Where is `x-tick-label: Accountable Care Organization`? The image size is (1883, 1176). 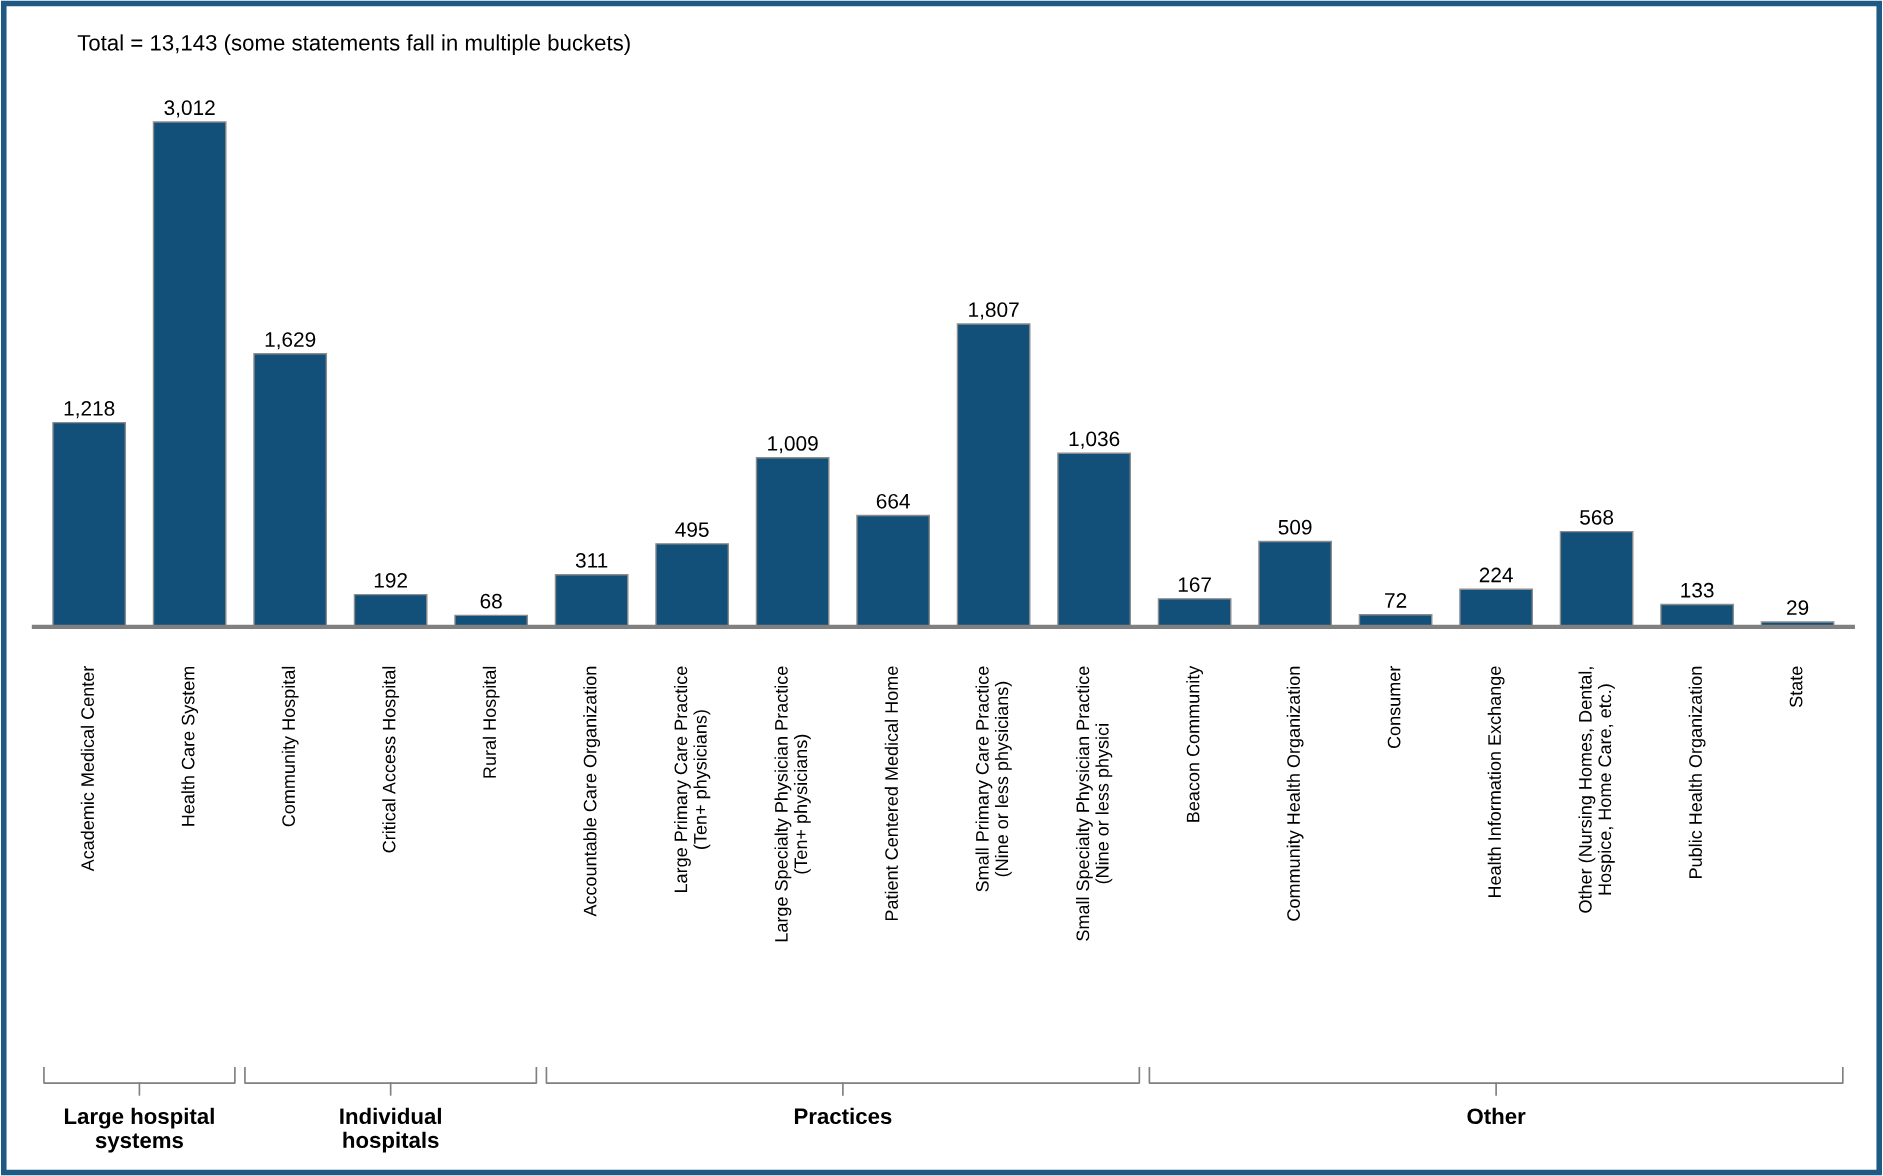 x-tick-label: Accountable Care Organization is located at coordinates (592, 791).